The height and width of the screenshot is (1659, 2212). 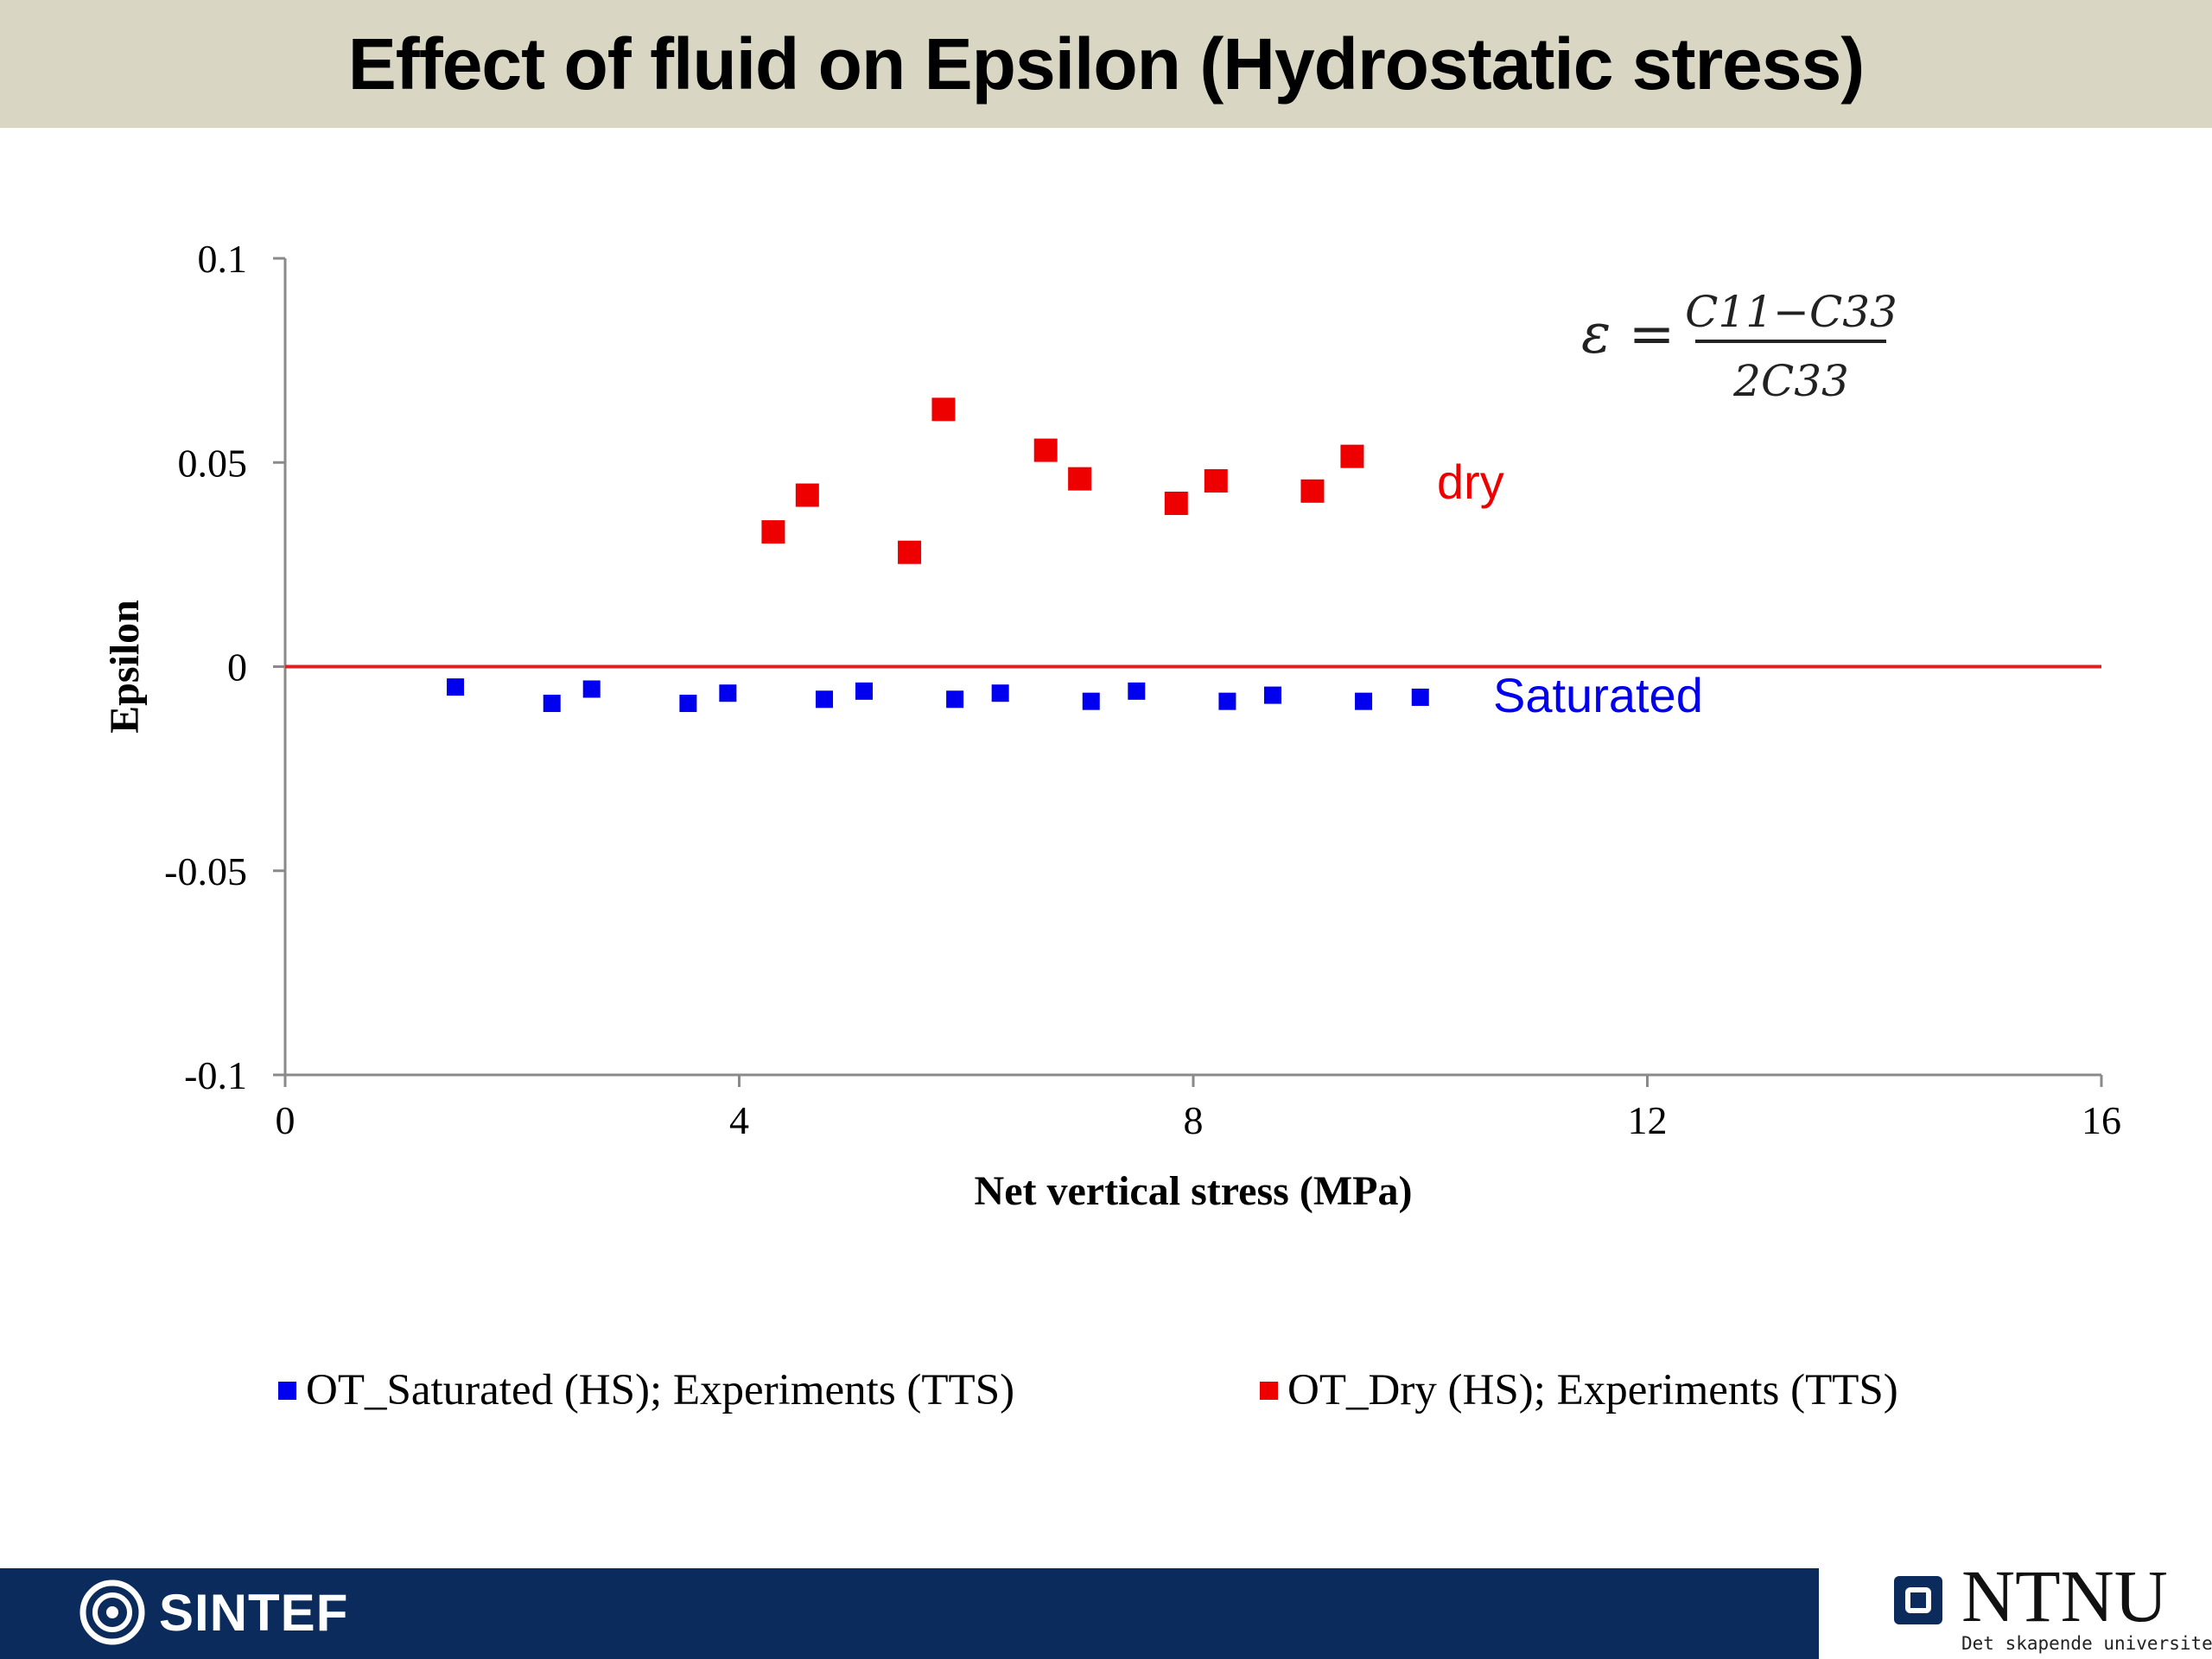 I want to click on formula-denominator: 2C33, so click(x=1790, y=381).